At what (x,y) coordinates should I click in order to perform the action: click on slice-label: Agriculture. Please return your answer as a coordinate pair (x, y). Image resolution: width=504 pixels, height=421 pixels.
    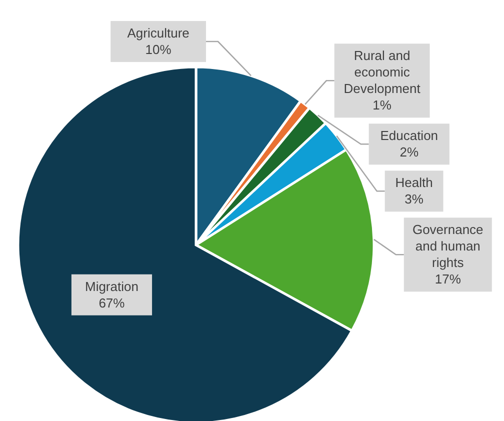
    Looking at the image, I should click on (158, 33).